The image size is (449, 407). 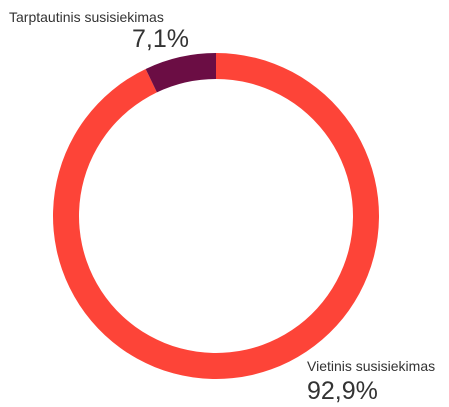 I want to click on slice-value-label: 7,1%, so click(x=160, y=39).